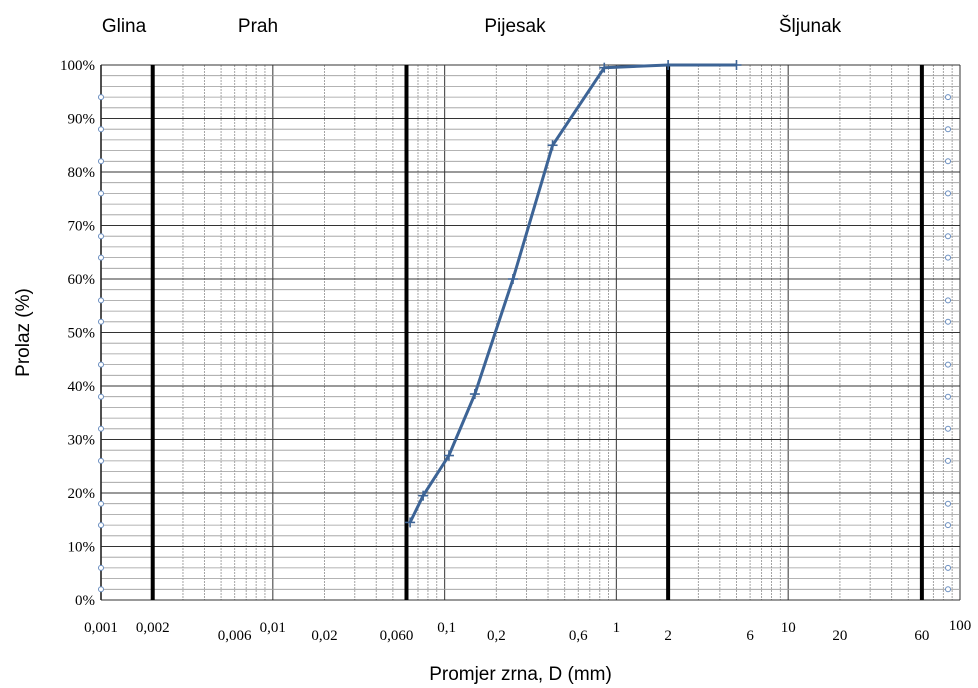 The image size is (978, 688). What do you see at coordinates (921, 636) in the screenshot?
I see `x-tick-label: 60` at bounding box center [921, 636].